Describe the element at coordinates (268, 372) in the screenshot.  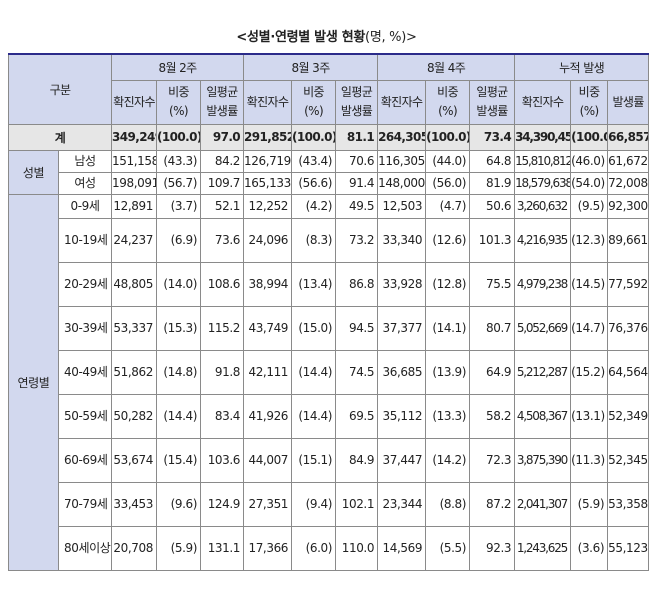
I see `table-cell: 42,111` at that location.